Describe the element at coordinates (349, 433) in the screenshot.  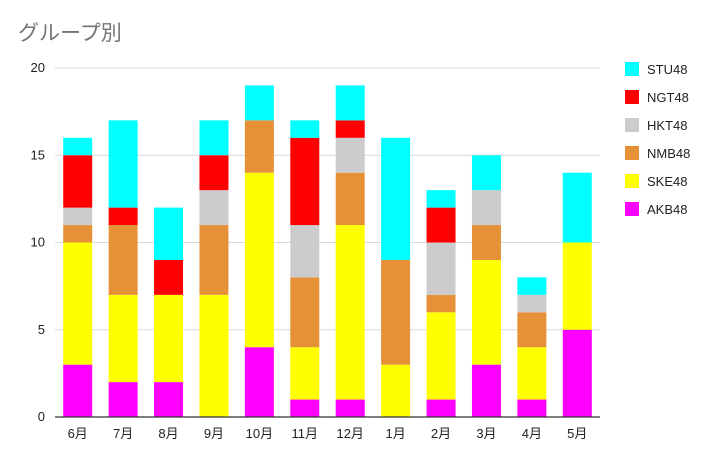
I see `x-tick-label: 12月` at that location.